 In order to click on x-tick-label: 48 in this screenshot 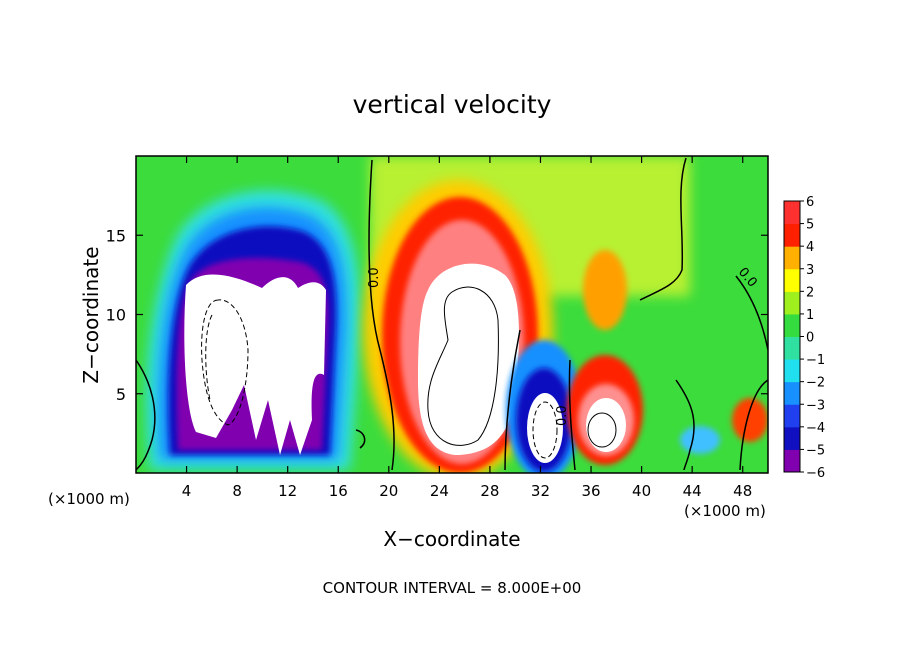, I will do `click(742, 491)`.